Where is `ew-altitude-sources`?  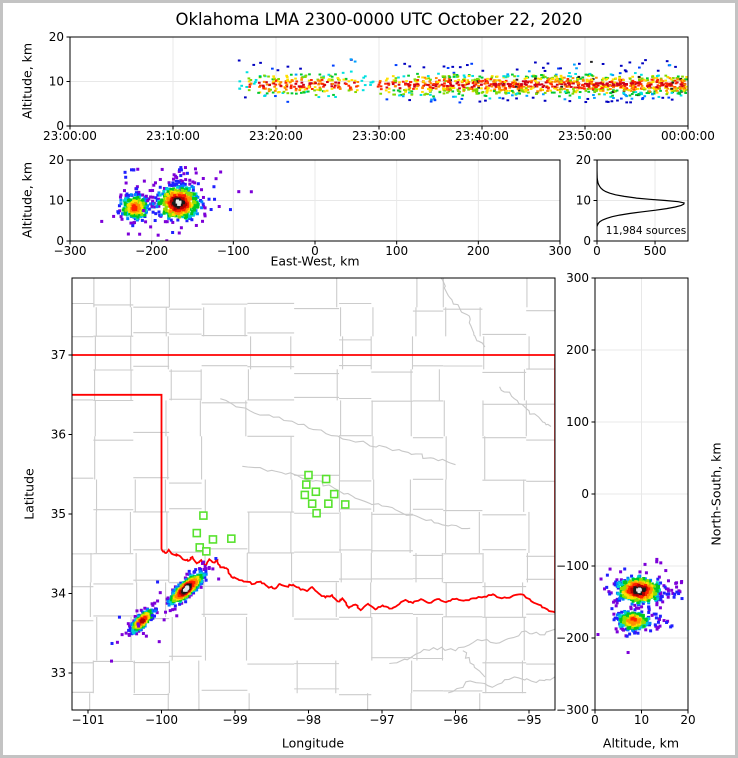 ew-altitude-sources is located at coordinates (176, 203).